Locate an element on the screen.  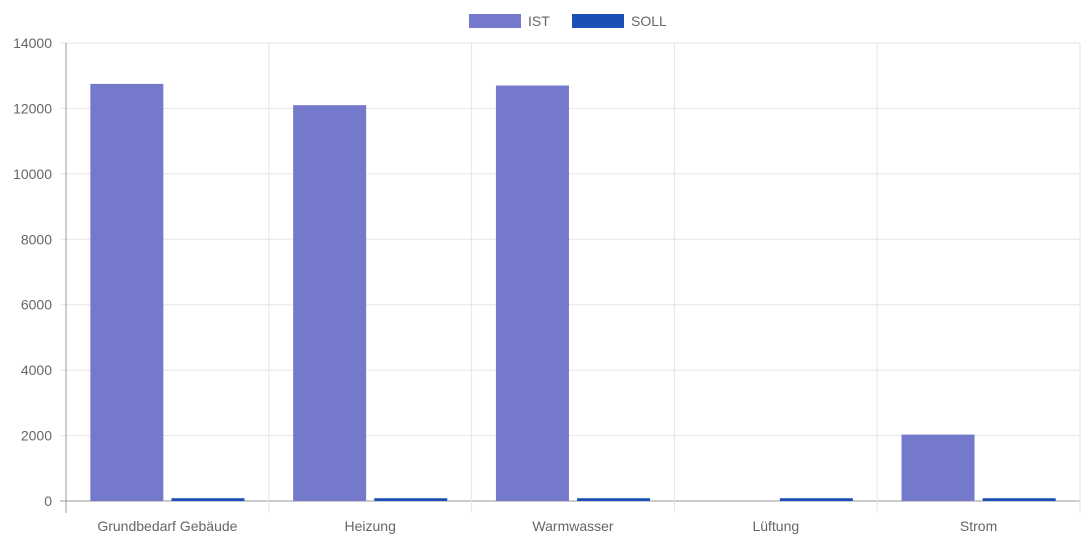
x-tick-label: Warmwasser is located at coordinates (572, 526).